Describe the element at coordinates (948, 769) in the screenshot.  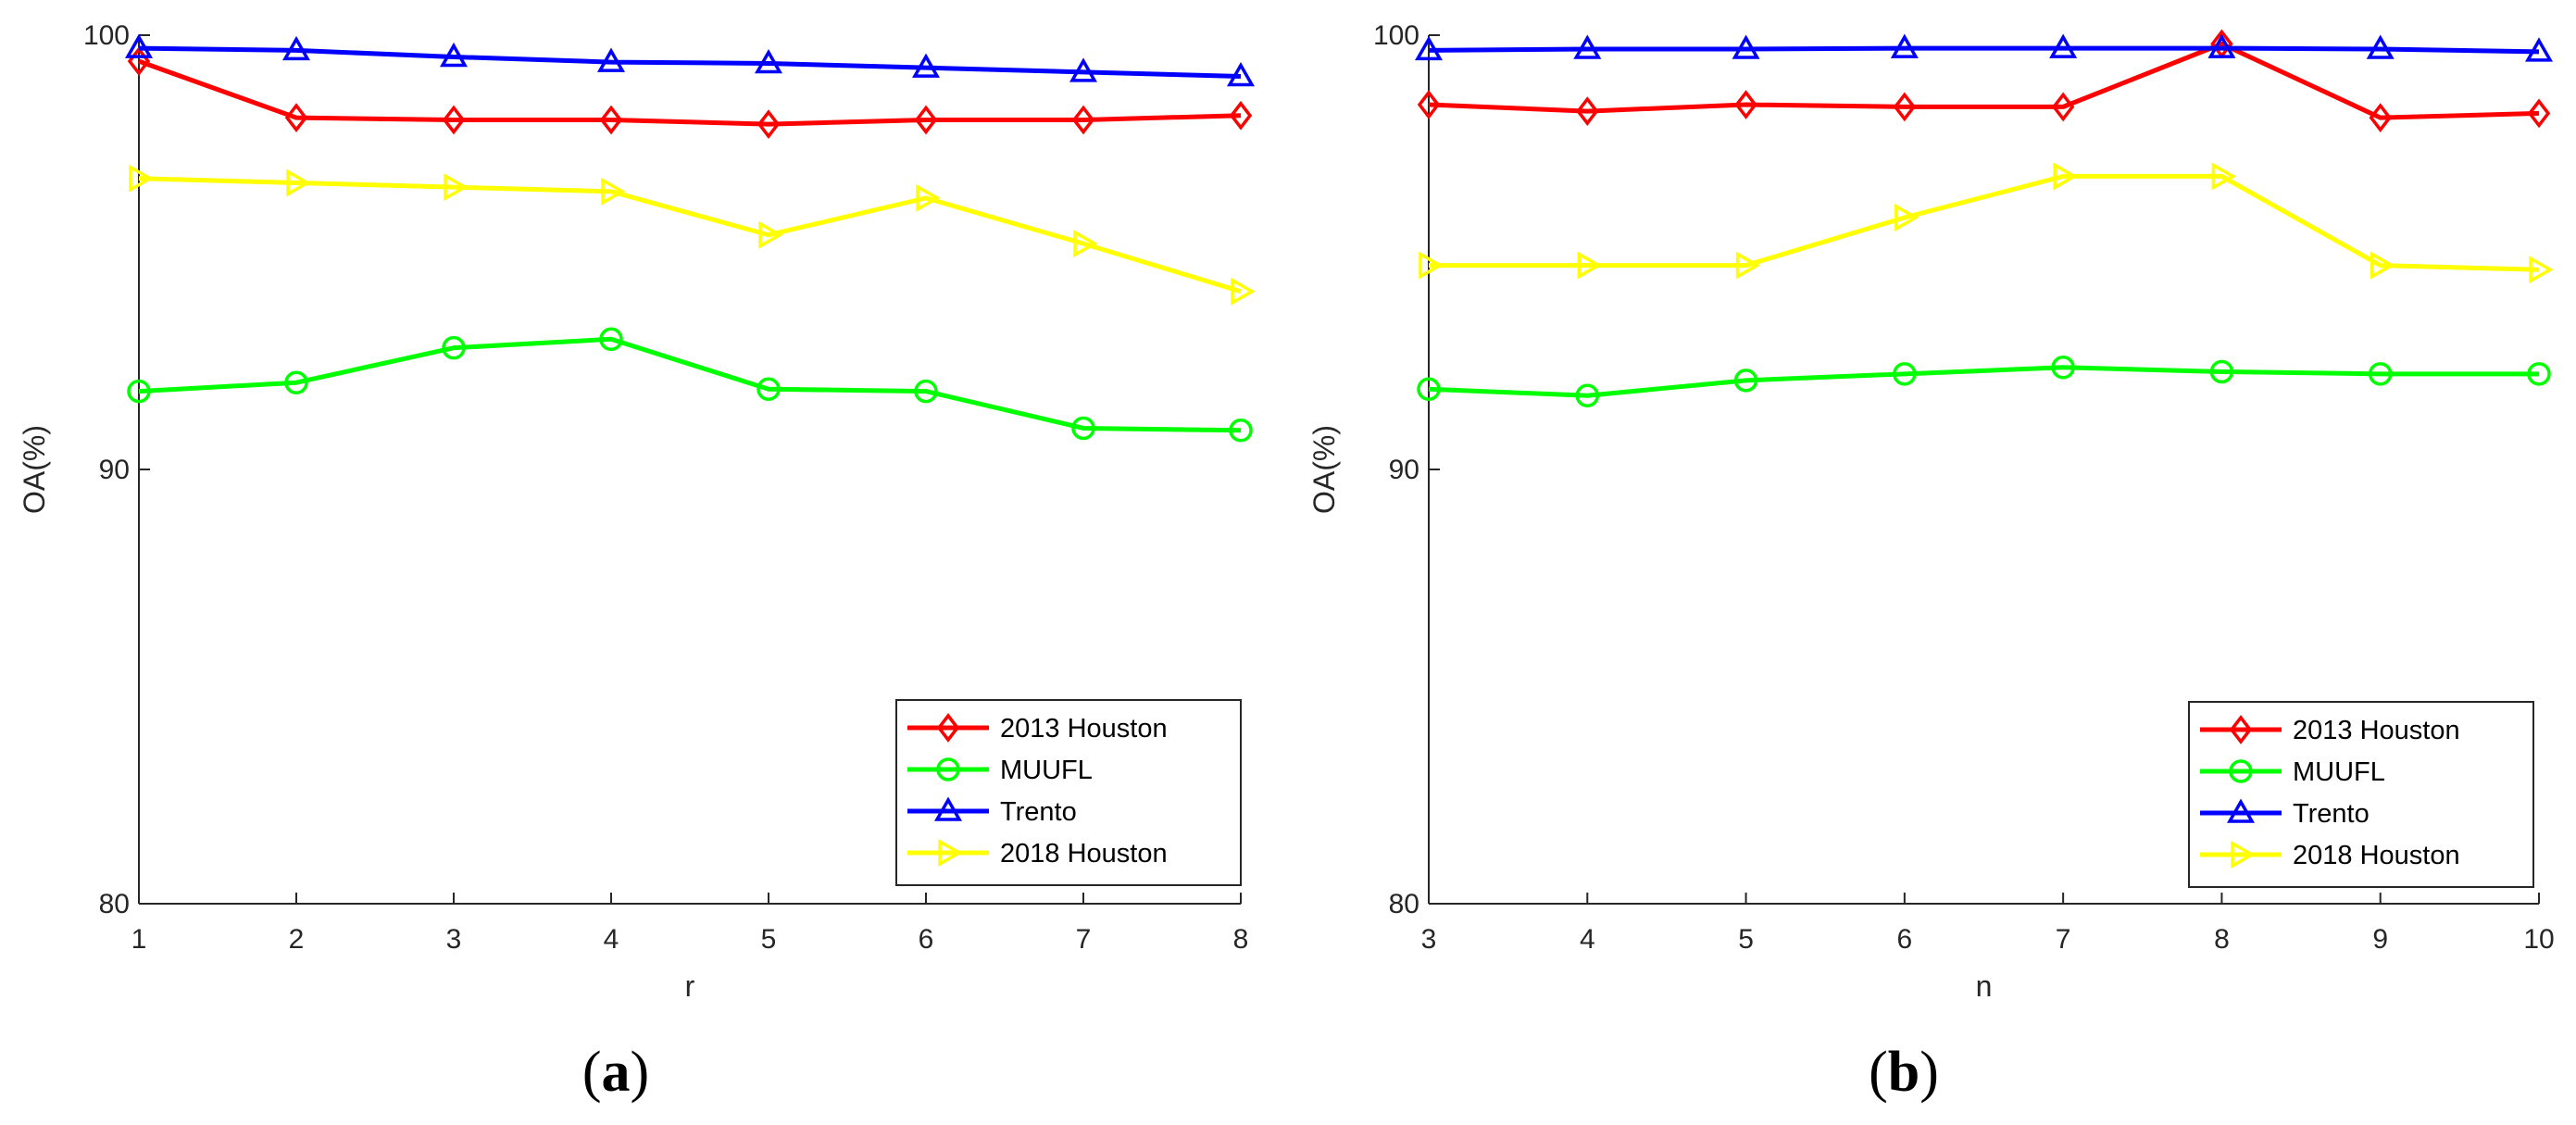
I see `legend-marker-muufl` at that location.